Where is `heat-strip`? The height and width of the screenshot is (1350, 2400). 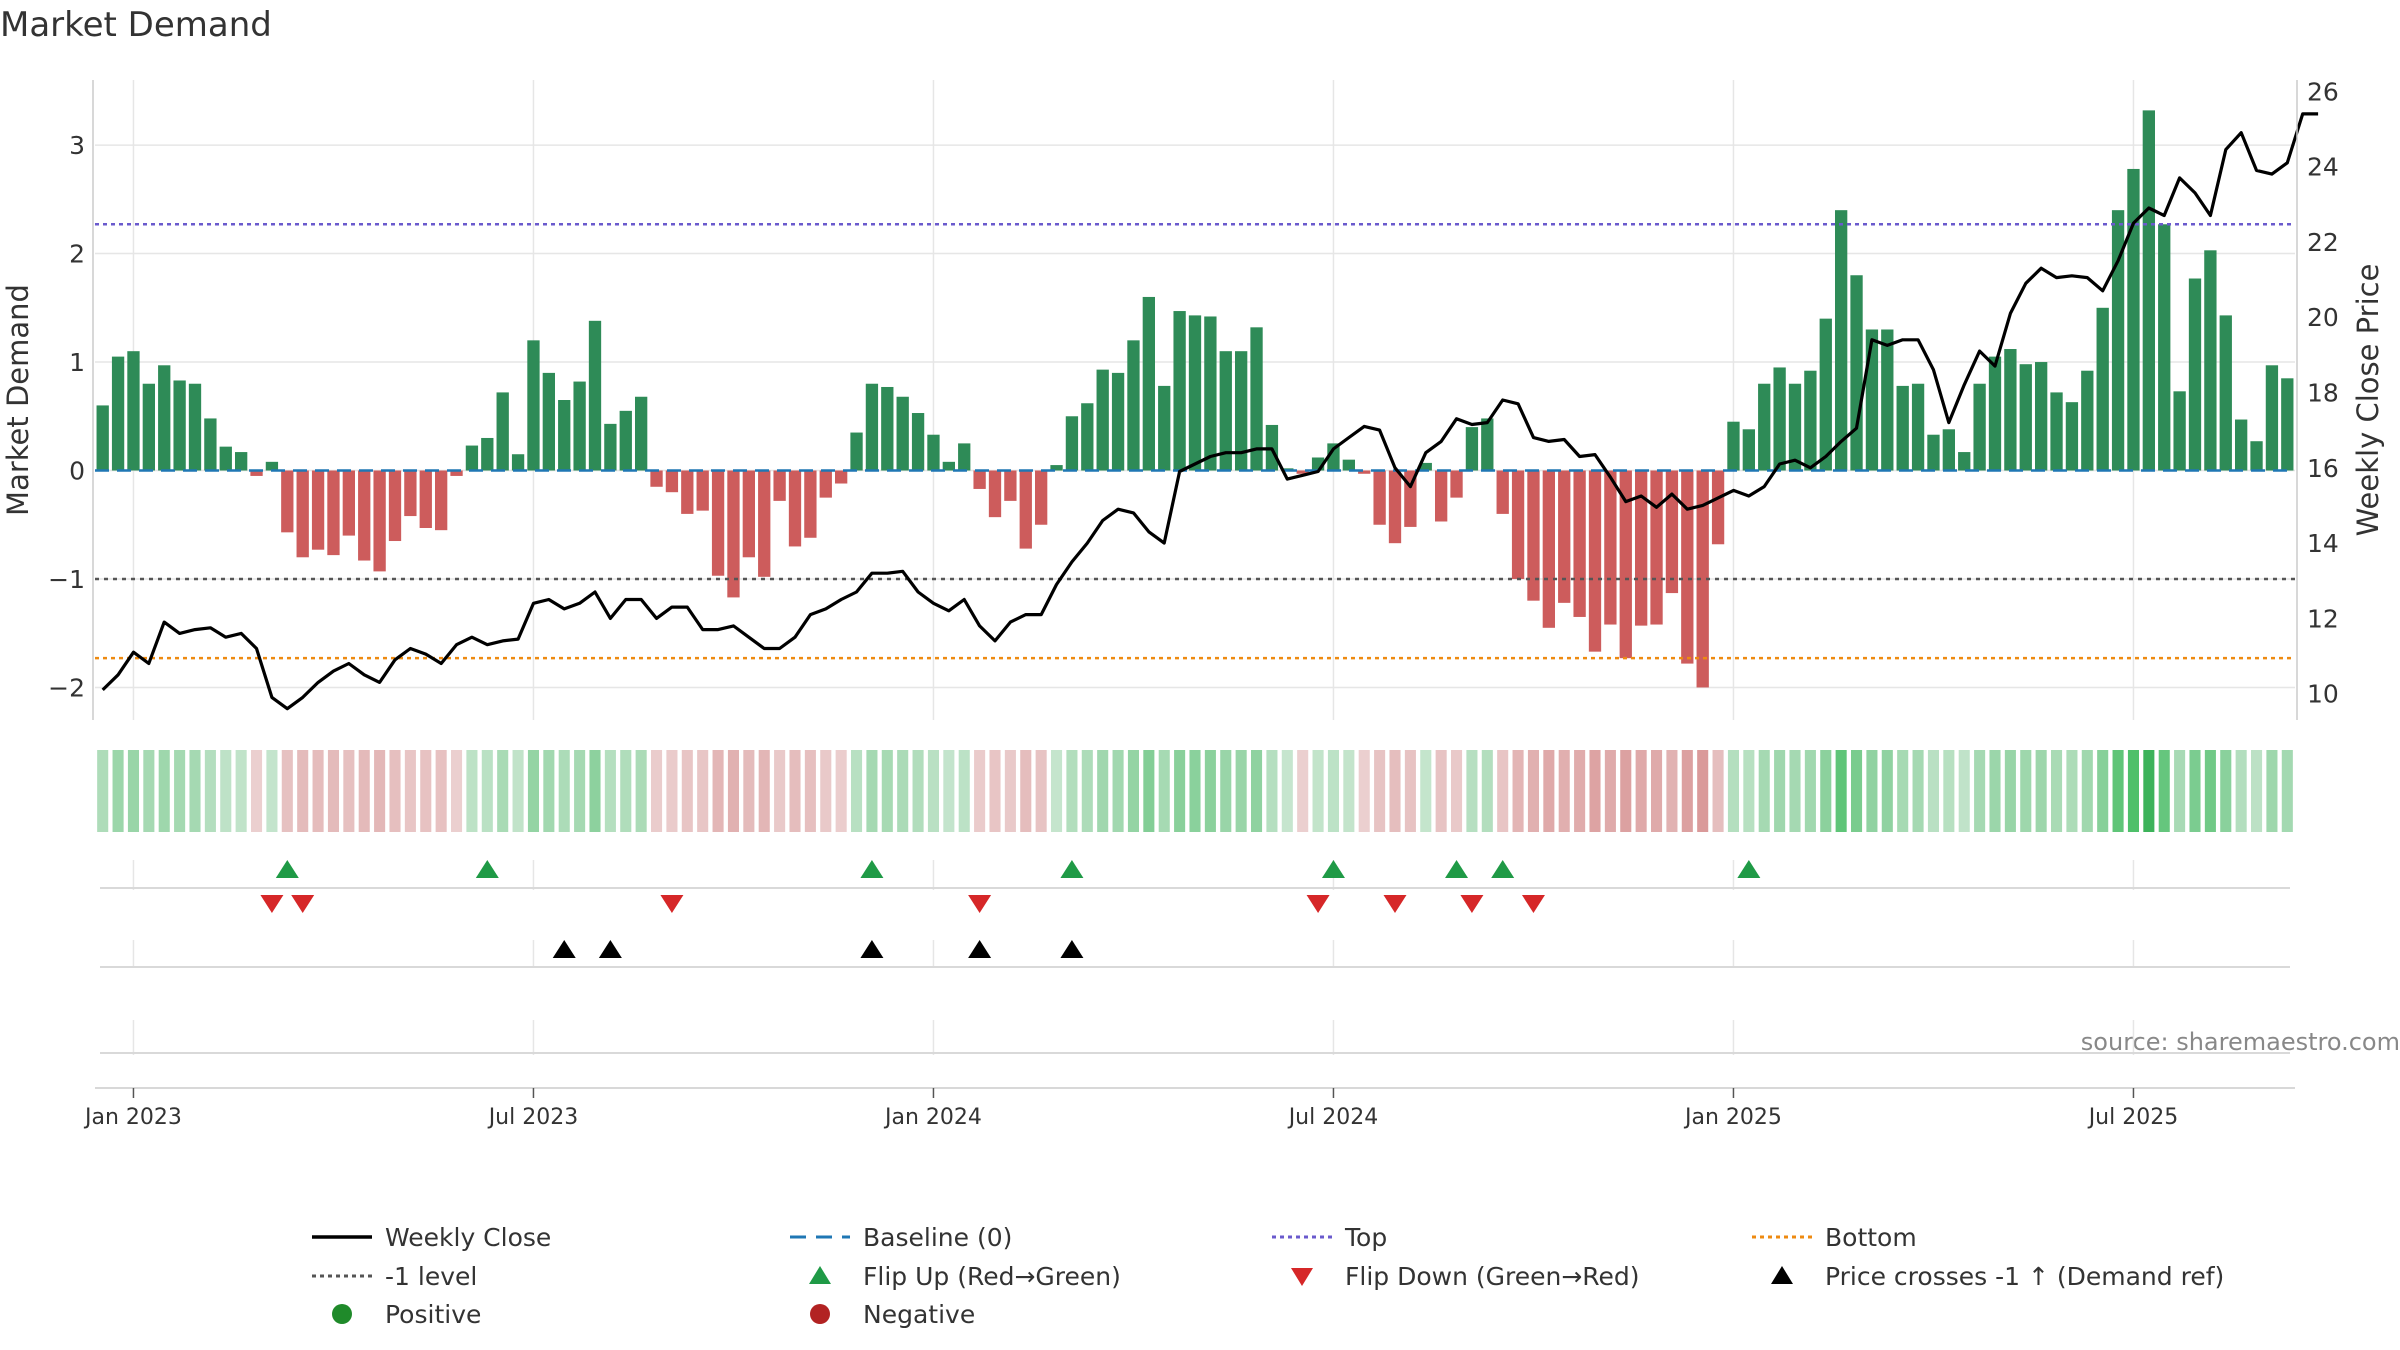
heat-strip is located at coordinates (1195, 791).